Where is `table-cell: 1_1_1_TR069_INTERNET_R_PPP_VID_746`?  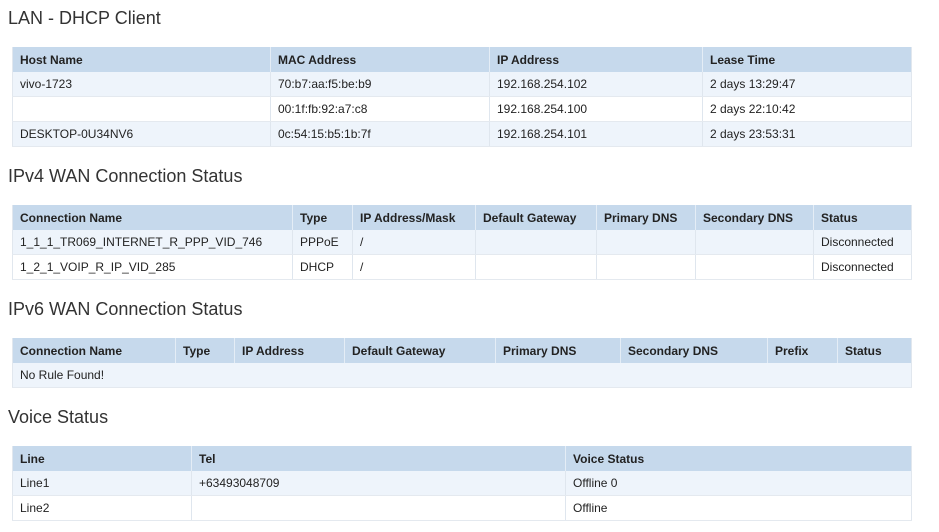 table-cell: 1_1_1_TR069_INTERNET_R_PPP_VID_746 is located at coordinates (152, 242).